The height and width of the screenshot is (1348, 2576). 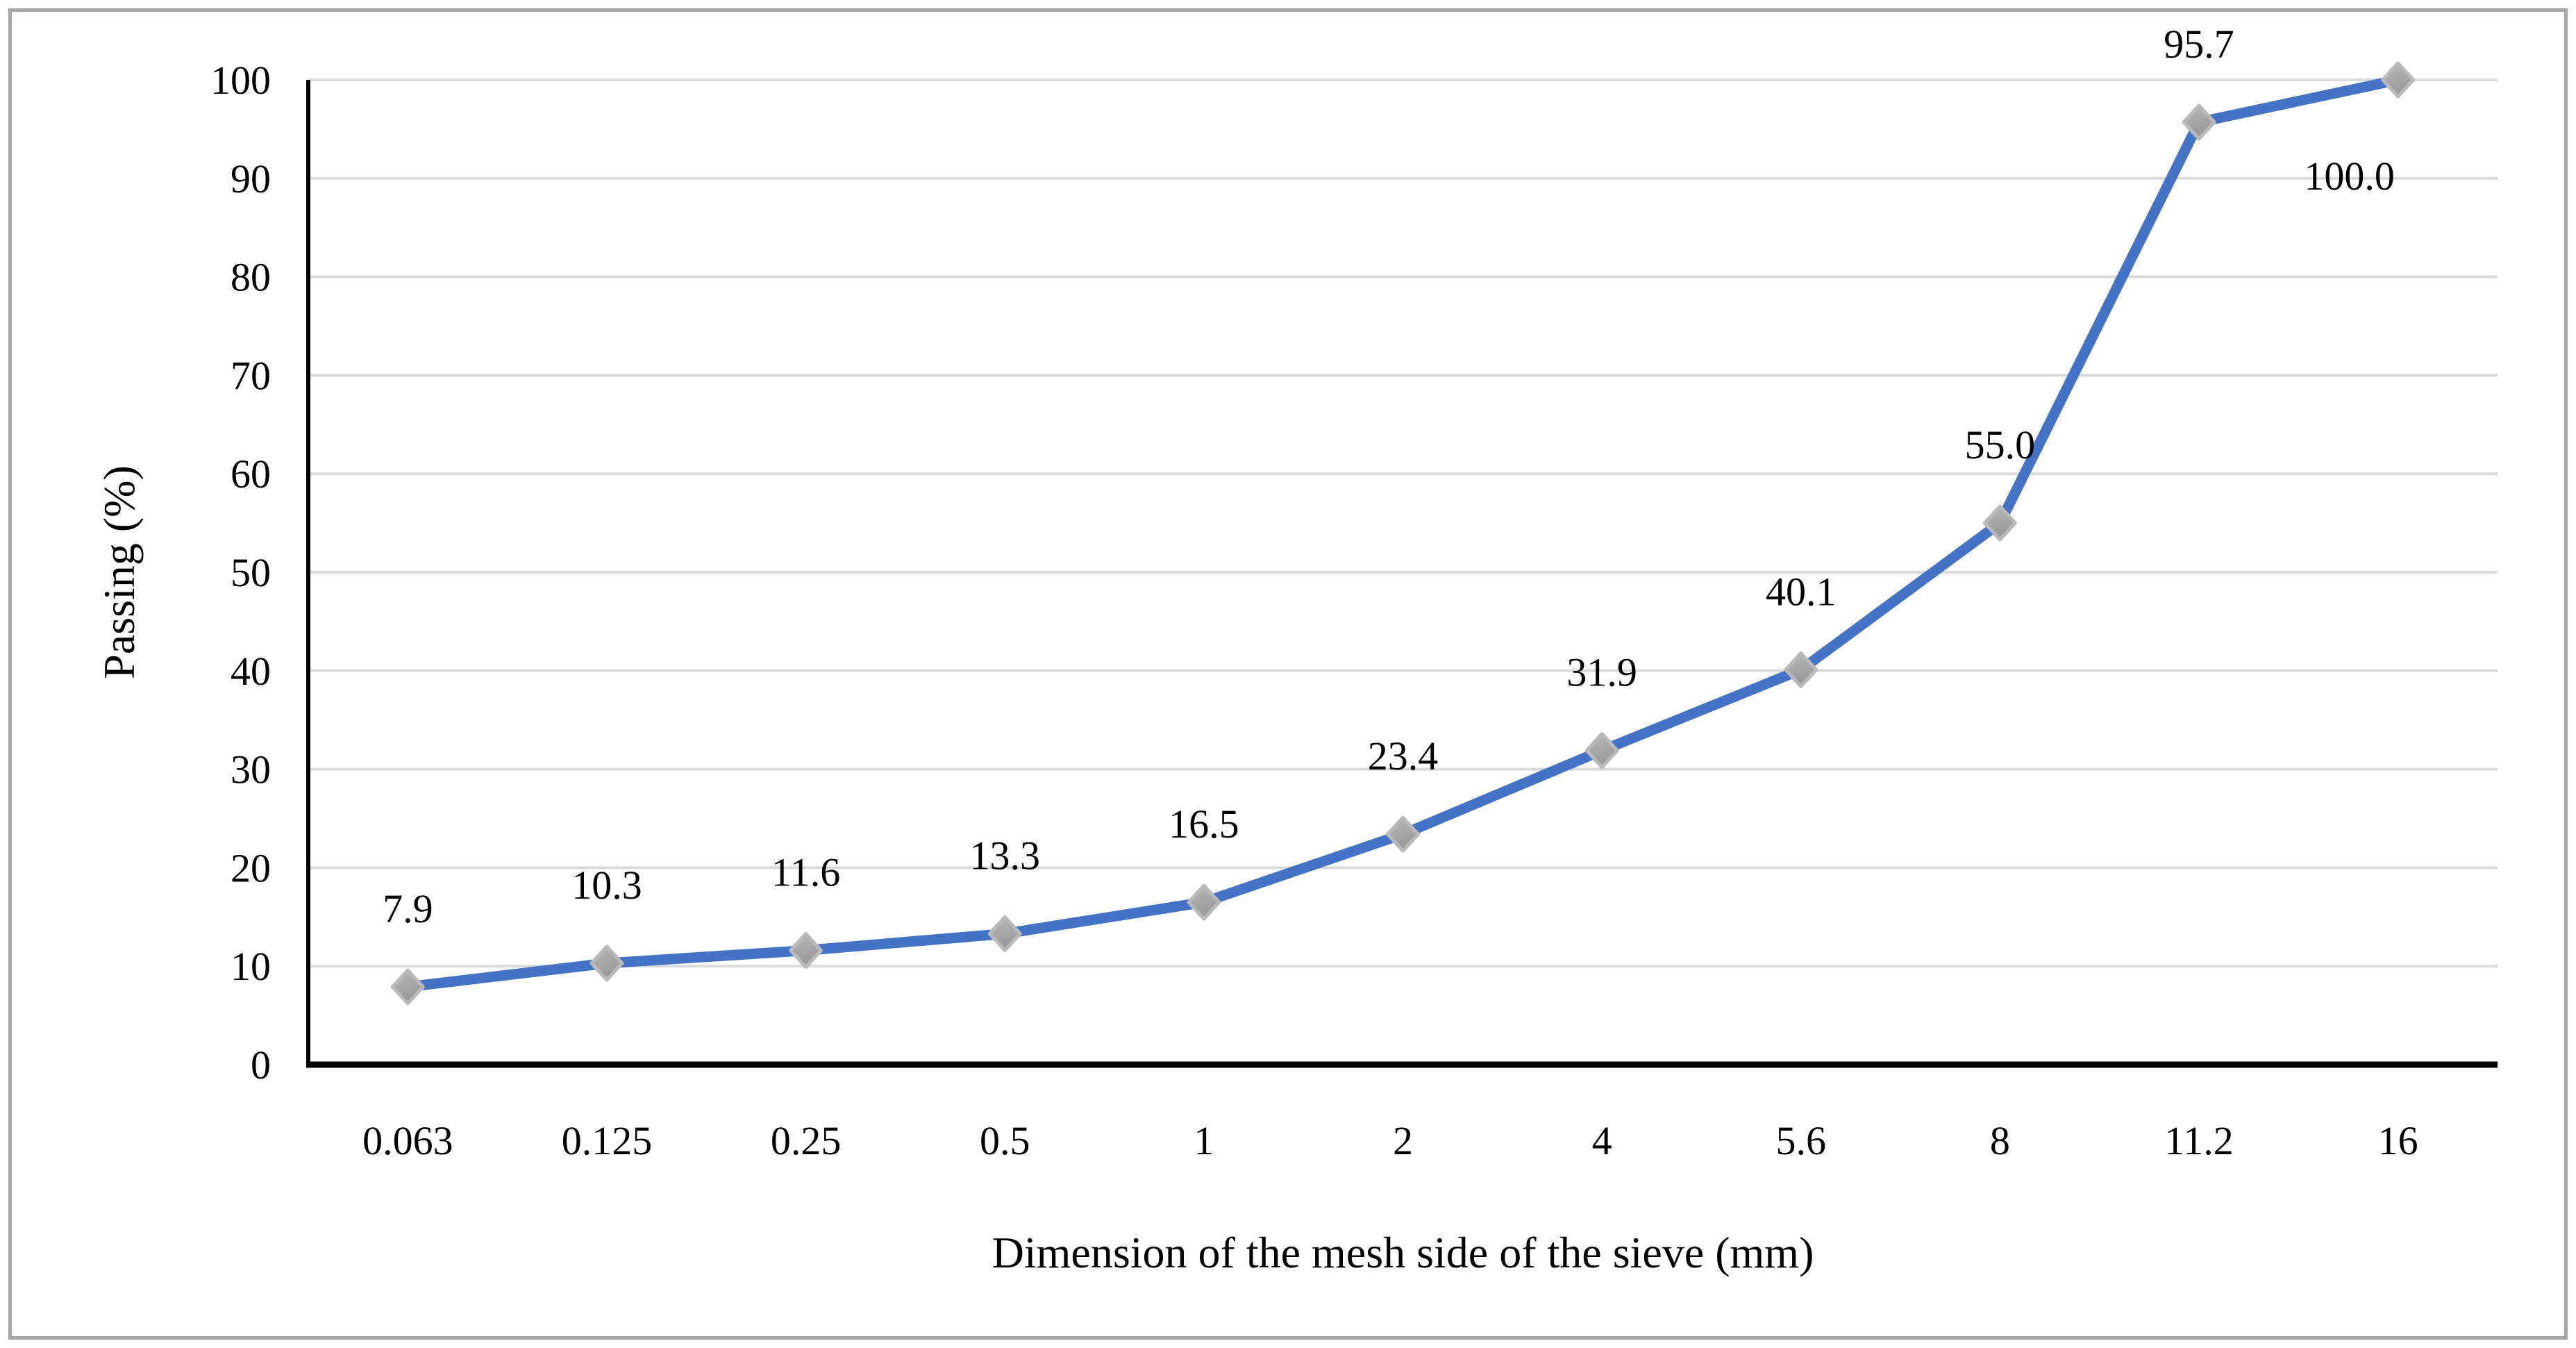 What do you see at coordinates (1601, 672) in the screenshot?
I see `data-label: 31.9` at bounding box center [1601, 672].